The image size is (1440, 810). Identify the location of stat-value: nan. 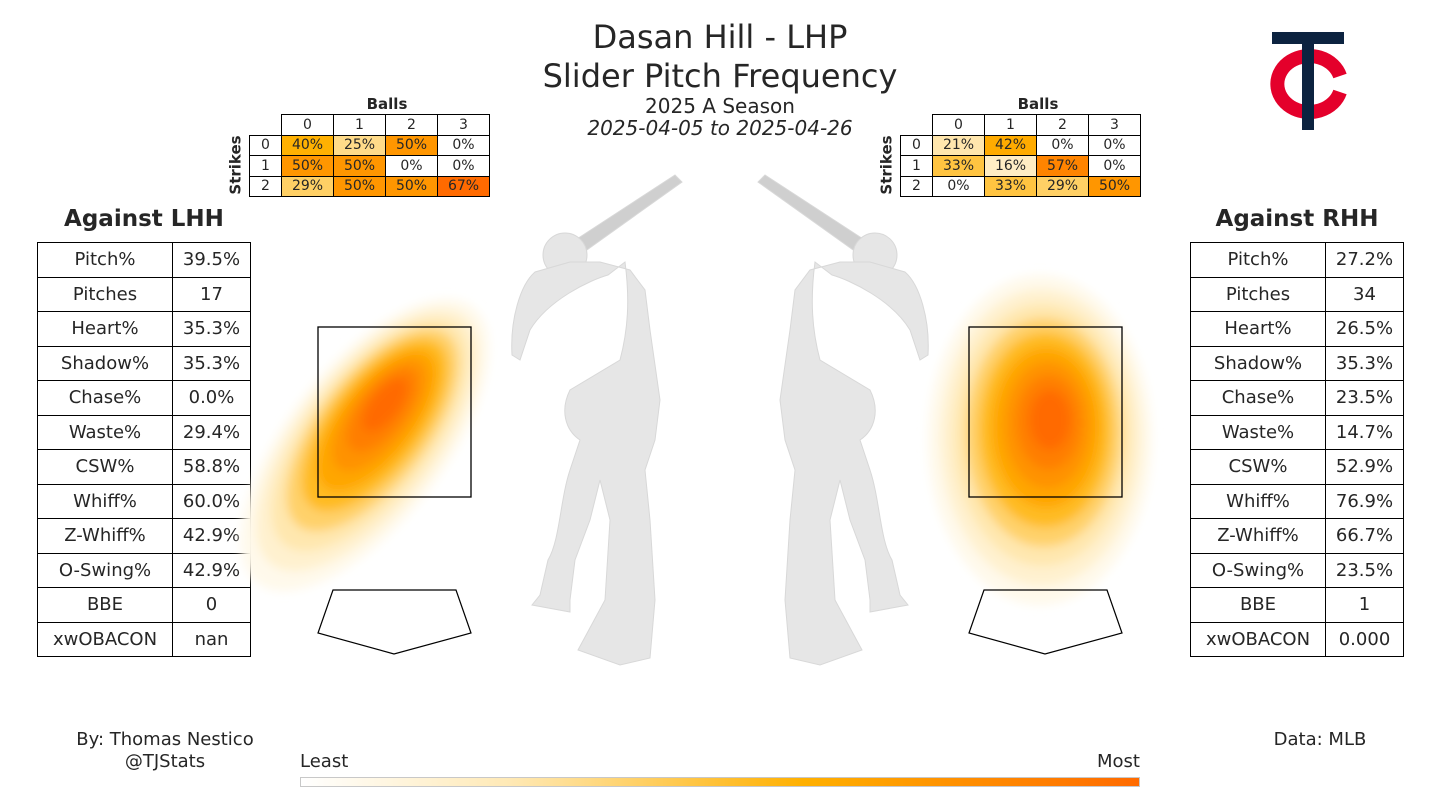
(211, 639).